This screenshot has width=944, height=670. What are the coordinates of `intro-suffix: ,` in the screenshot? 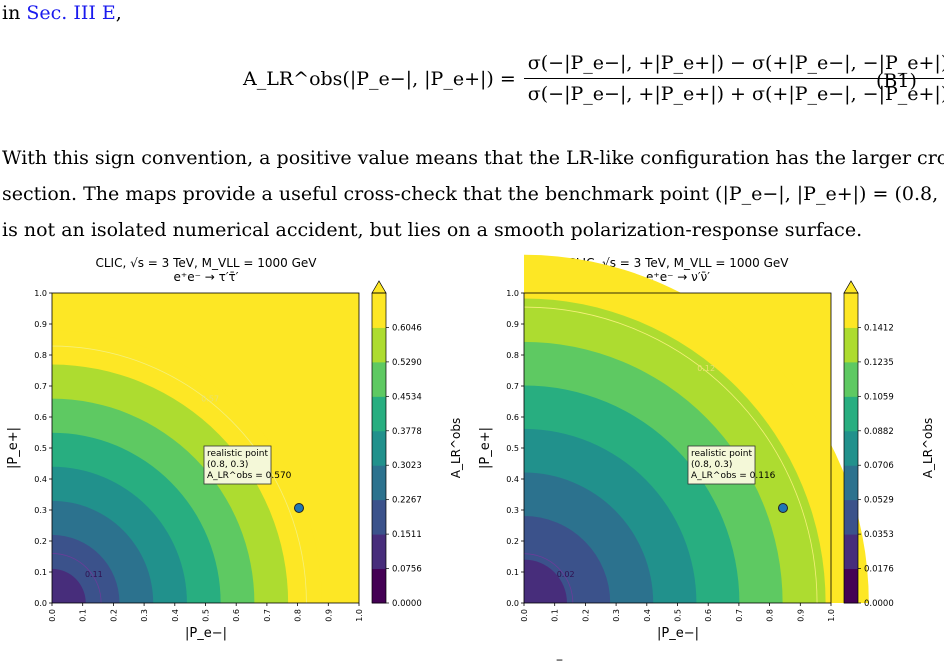 It's located at (118, 13).